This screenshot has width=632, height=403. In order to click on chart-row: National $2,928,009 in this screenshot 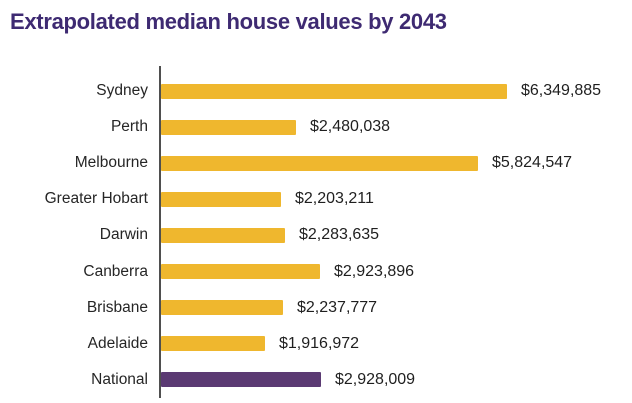, I will do `click(316, 380)`.